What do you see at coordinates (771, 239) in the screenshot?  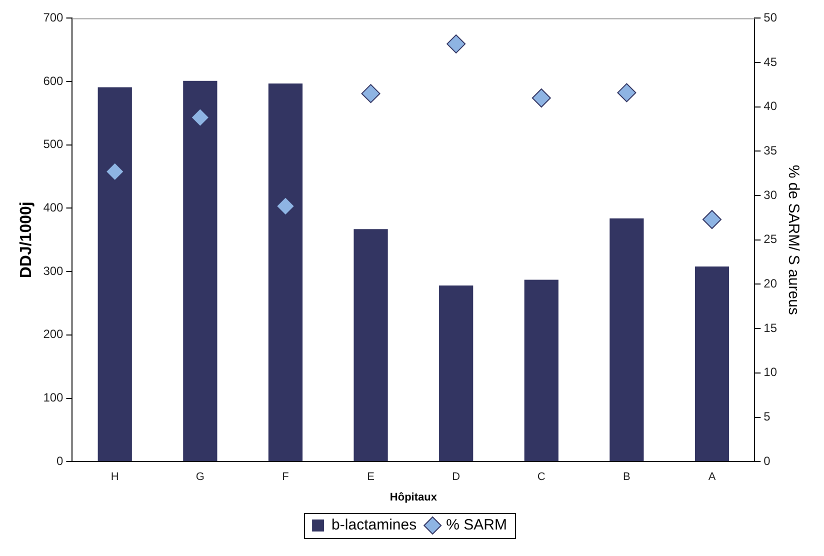 I see `y2-tick-label: 25` at bounding box center [771, 239].